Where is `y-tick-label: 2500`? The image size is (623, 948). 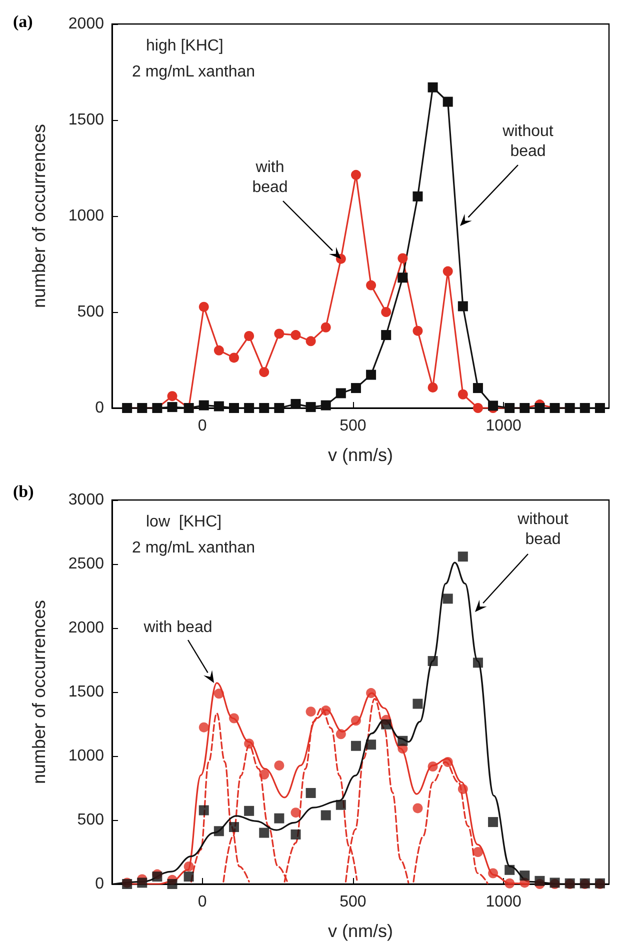
y-tick-label: 2500 is located at coordinates (86, 564).